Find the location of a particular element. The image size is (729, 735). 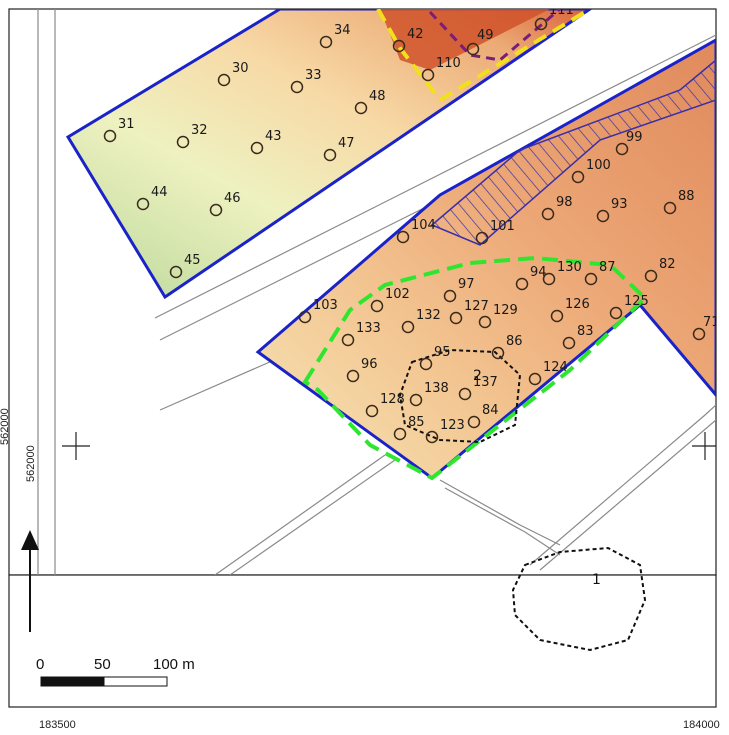

sample-point-label: 49 is located at coordinates (485, 35).